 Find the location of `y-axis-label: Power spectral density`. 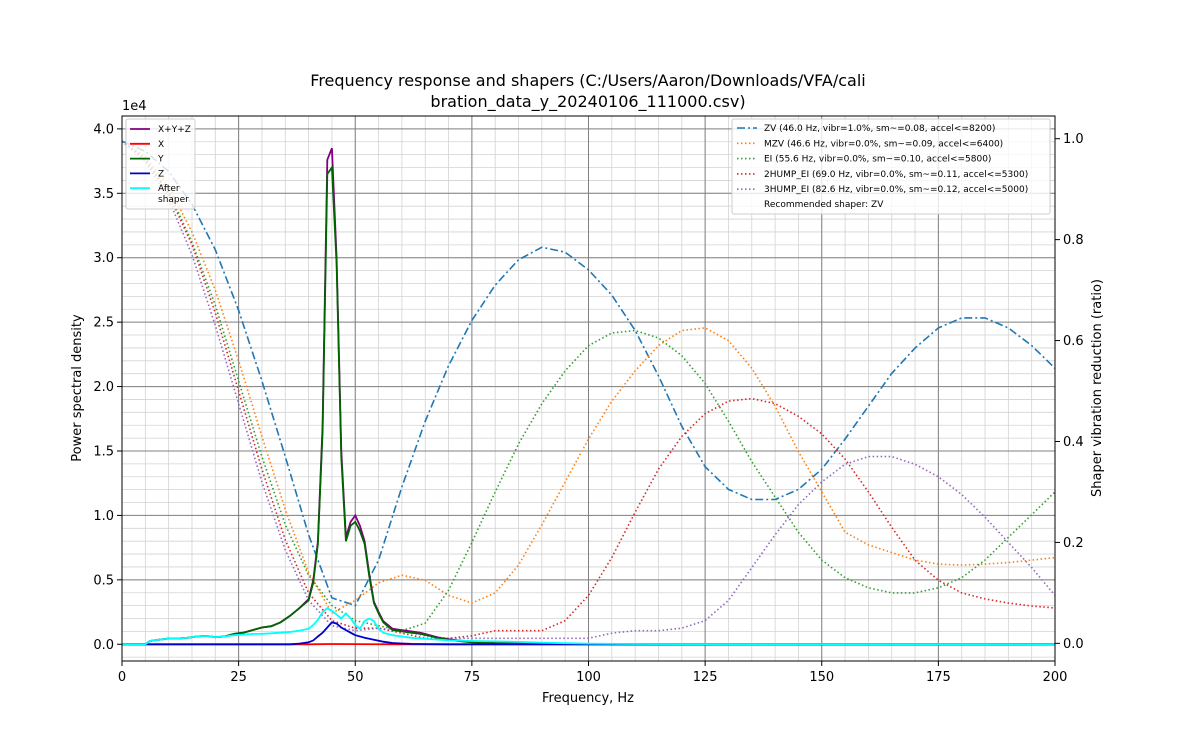

y-axis-label: Power spectral density is located at coordinates (77, 388).